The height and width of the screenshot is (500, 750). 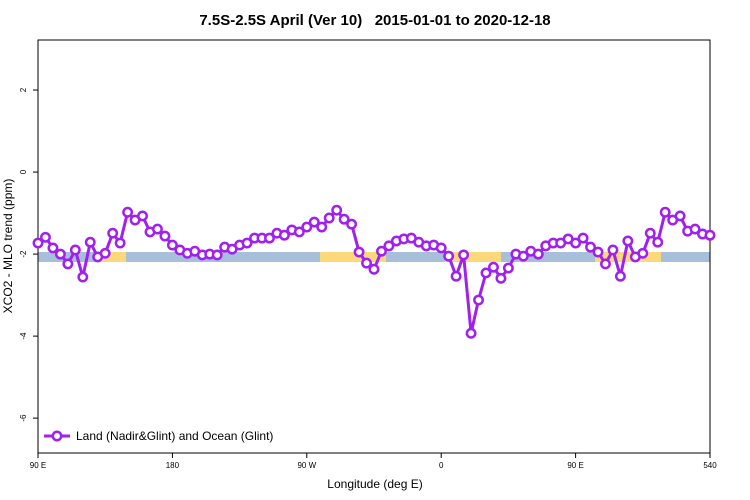 What do you see at coordinates (173, 465) in the screenshot?
I see `x-tick-label: 180` at bounding box center [173, 465].